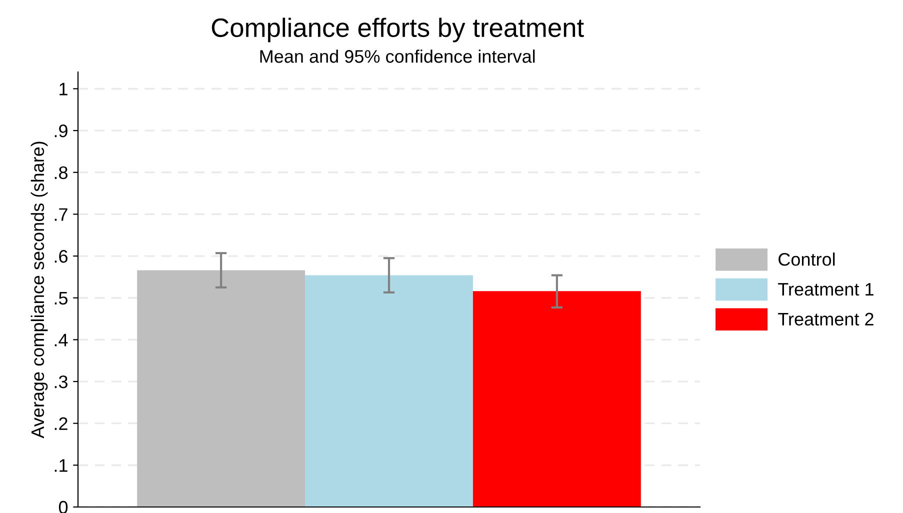 This screenshot has height=513, width=903. Describe the element at coordinates (61, 214) in the screenshot. I see `y-tick-label: .7` at that location.